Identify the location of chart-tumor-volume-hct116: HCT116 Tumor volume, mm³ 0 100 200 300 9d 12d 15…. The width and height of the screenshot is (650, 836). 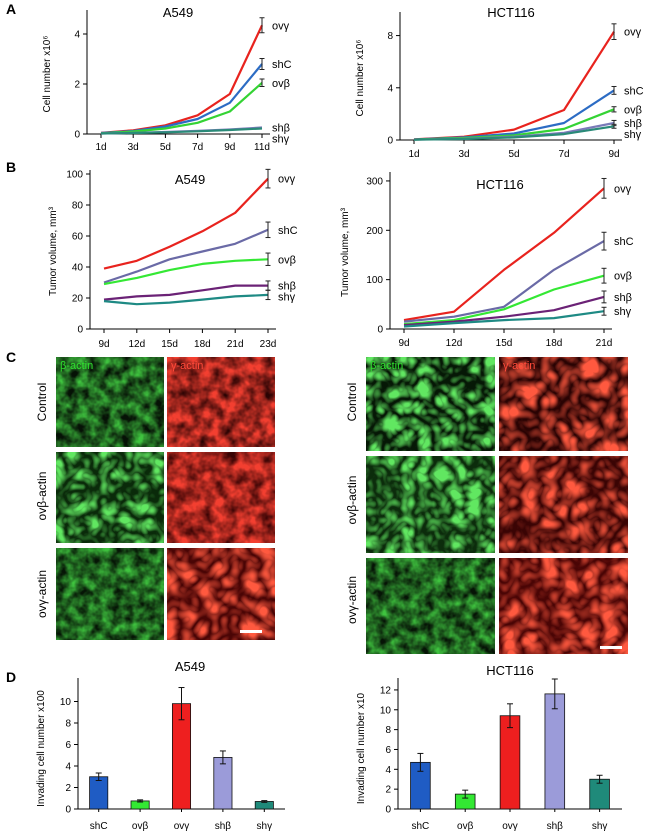
(487, 260).